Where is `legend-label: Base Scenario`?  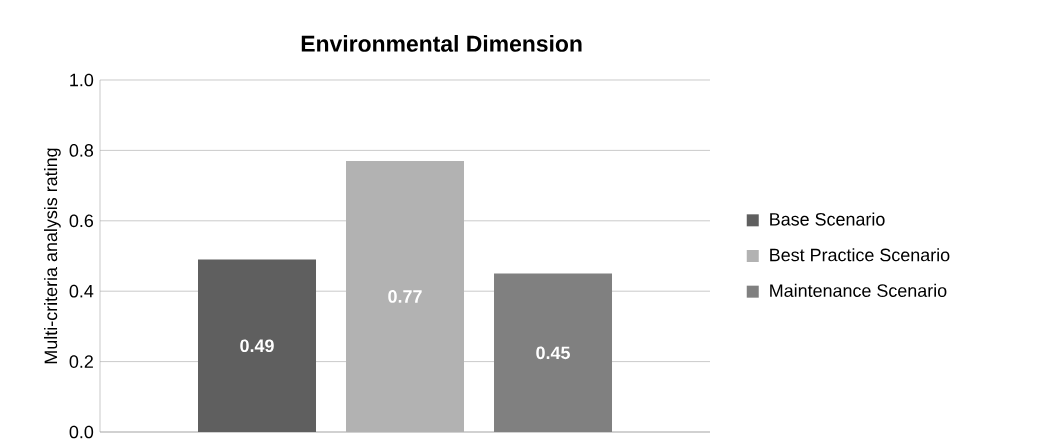
legend-label: Base Scenario is located at coordinates (827, 219).